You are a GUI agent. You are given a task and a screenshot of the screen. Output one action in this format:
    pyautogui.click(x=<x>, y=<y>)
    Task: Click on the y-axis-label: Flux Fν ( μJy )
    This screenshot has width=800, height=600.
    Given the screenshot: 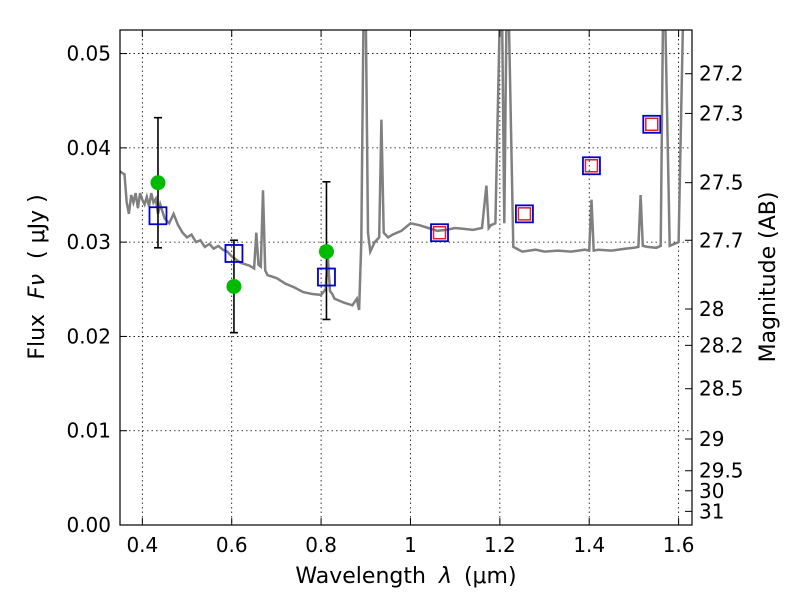 What is the action you would take?
    pyautogui.click(x=37, y=276)
    